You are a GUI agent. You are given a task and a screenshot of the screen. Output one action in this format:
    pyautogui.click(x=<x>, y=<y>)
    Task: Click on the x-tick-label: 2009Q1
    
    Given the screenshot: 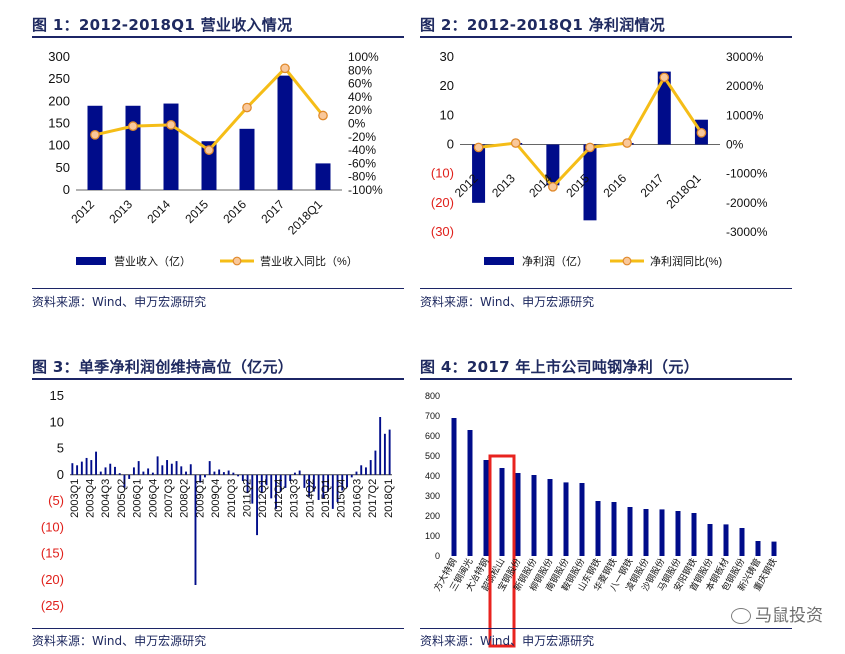 What is the action you would take?
    pyautogui.click(x=200, y=498)
    